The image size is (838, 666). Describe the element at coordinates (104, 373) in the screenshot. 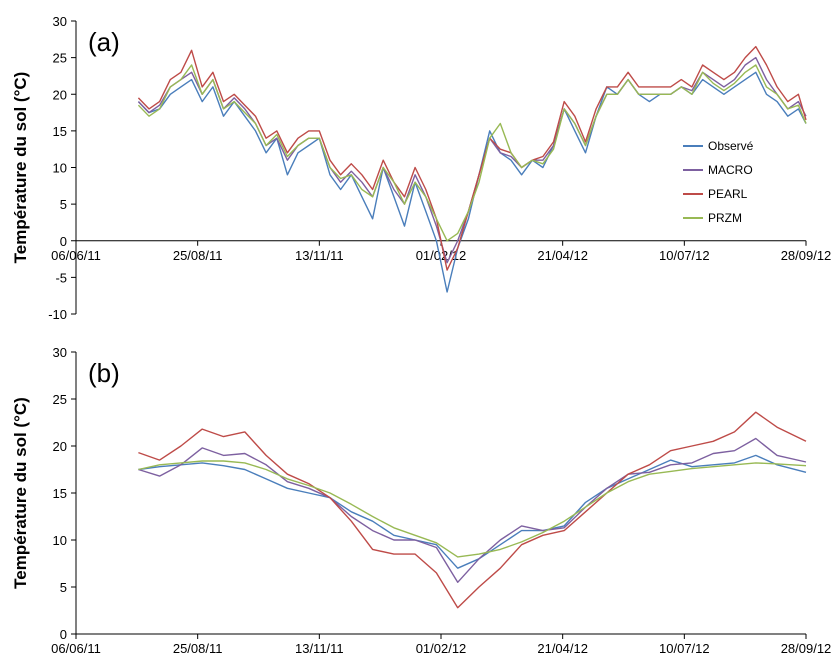

I see `panel-label: (b)` at that location.